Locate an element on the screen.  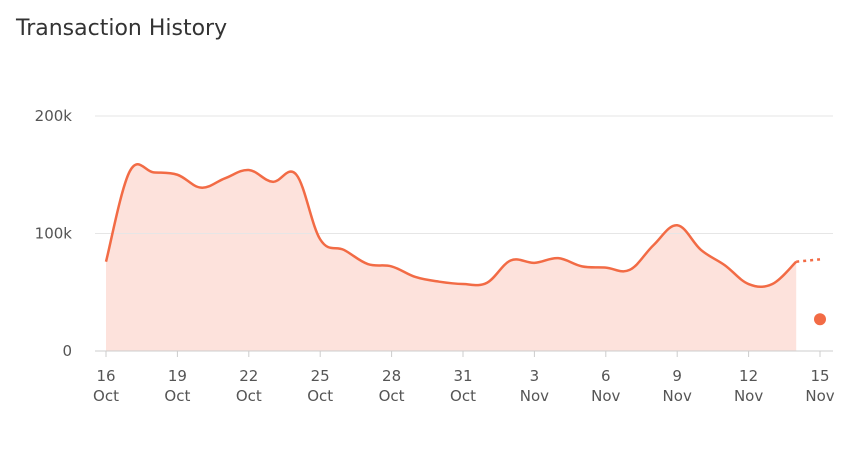
series-marker-point is located at coordinates (820, 319).